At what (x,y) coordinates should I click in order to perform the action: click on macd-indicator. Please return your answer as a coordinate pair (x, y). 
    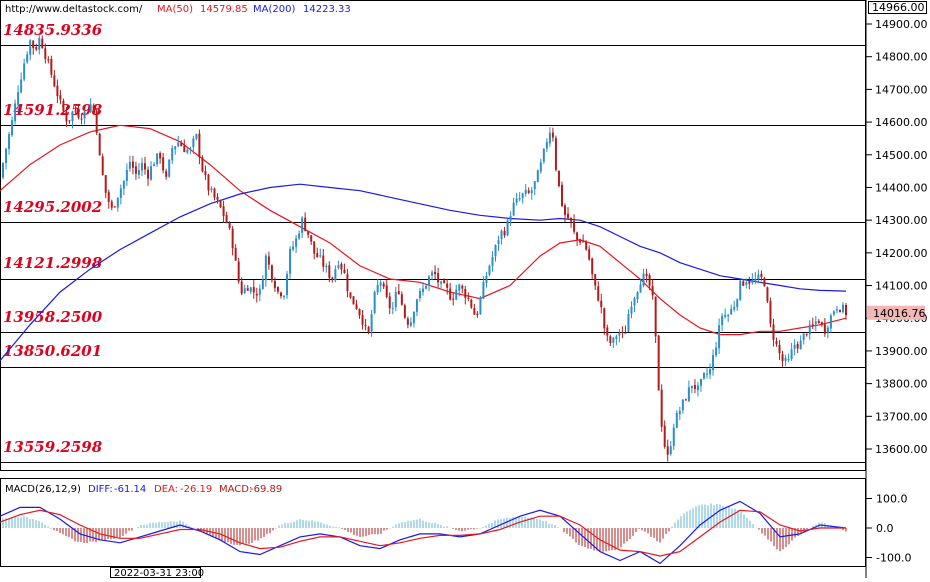
    Looking at the image, I should click on (423, 532).